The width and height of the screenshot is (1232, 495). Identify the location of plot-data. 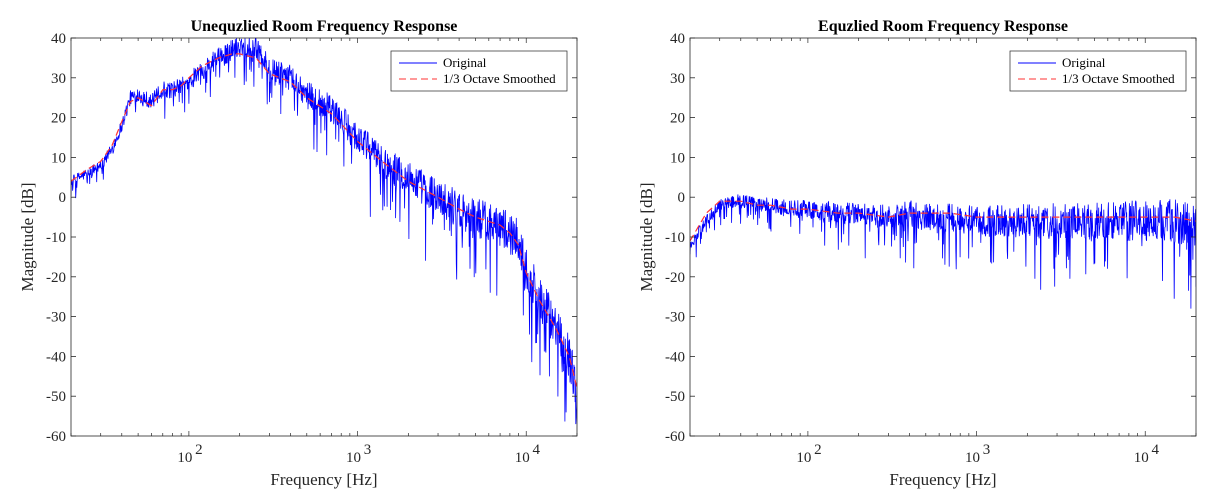
(943, 251).